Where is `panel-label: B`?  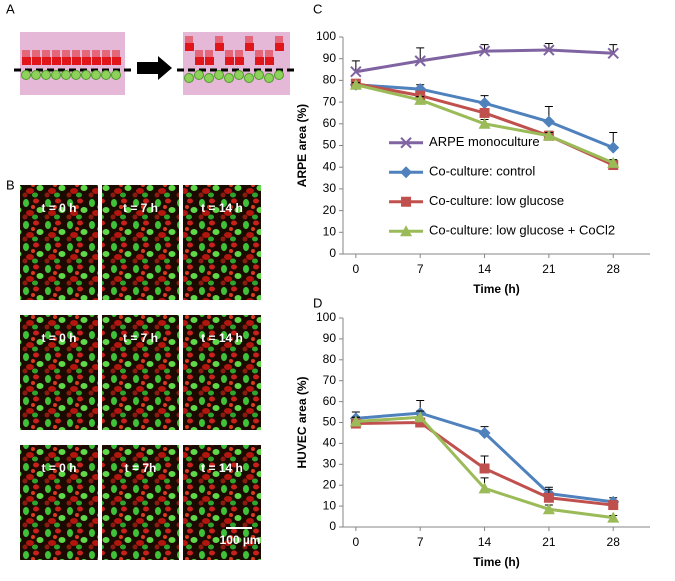
panel-label: B is located at coordinates (10, 184).